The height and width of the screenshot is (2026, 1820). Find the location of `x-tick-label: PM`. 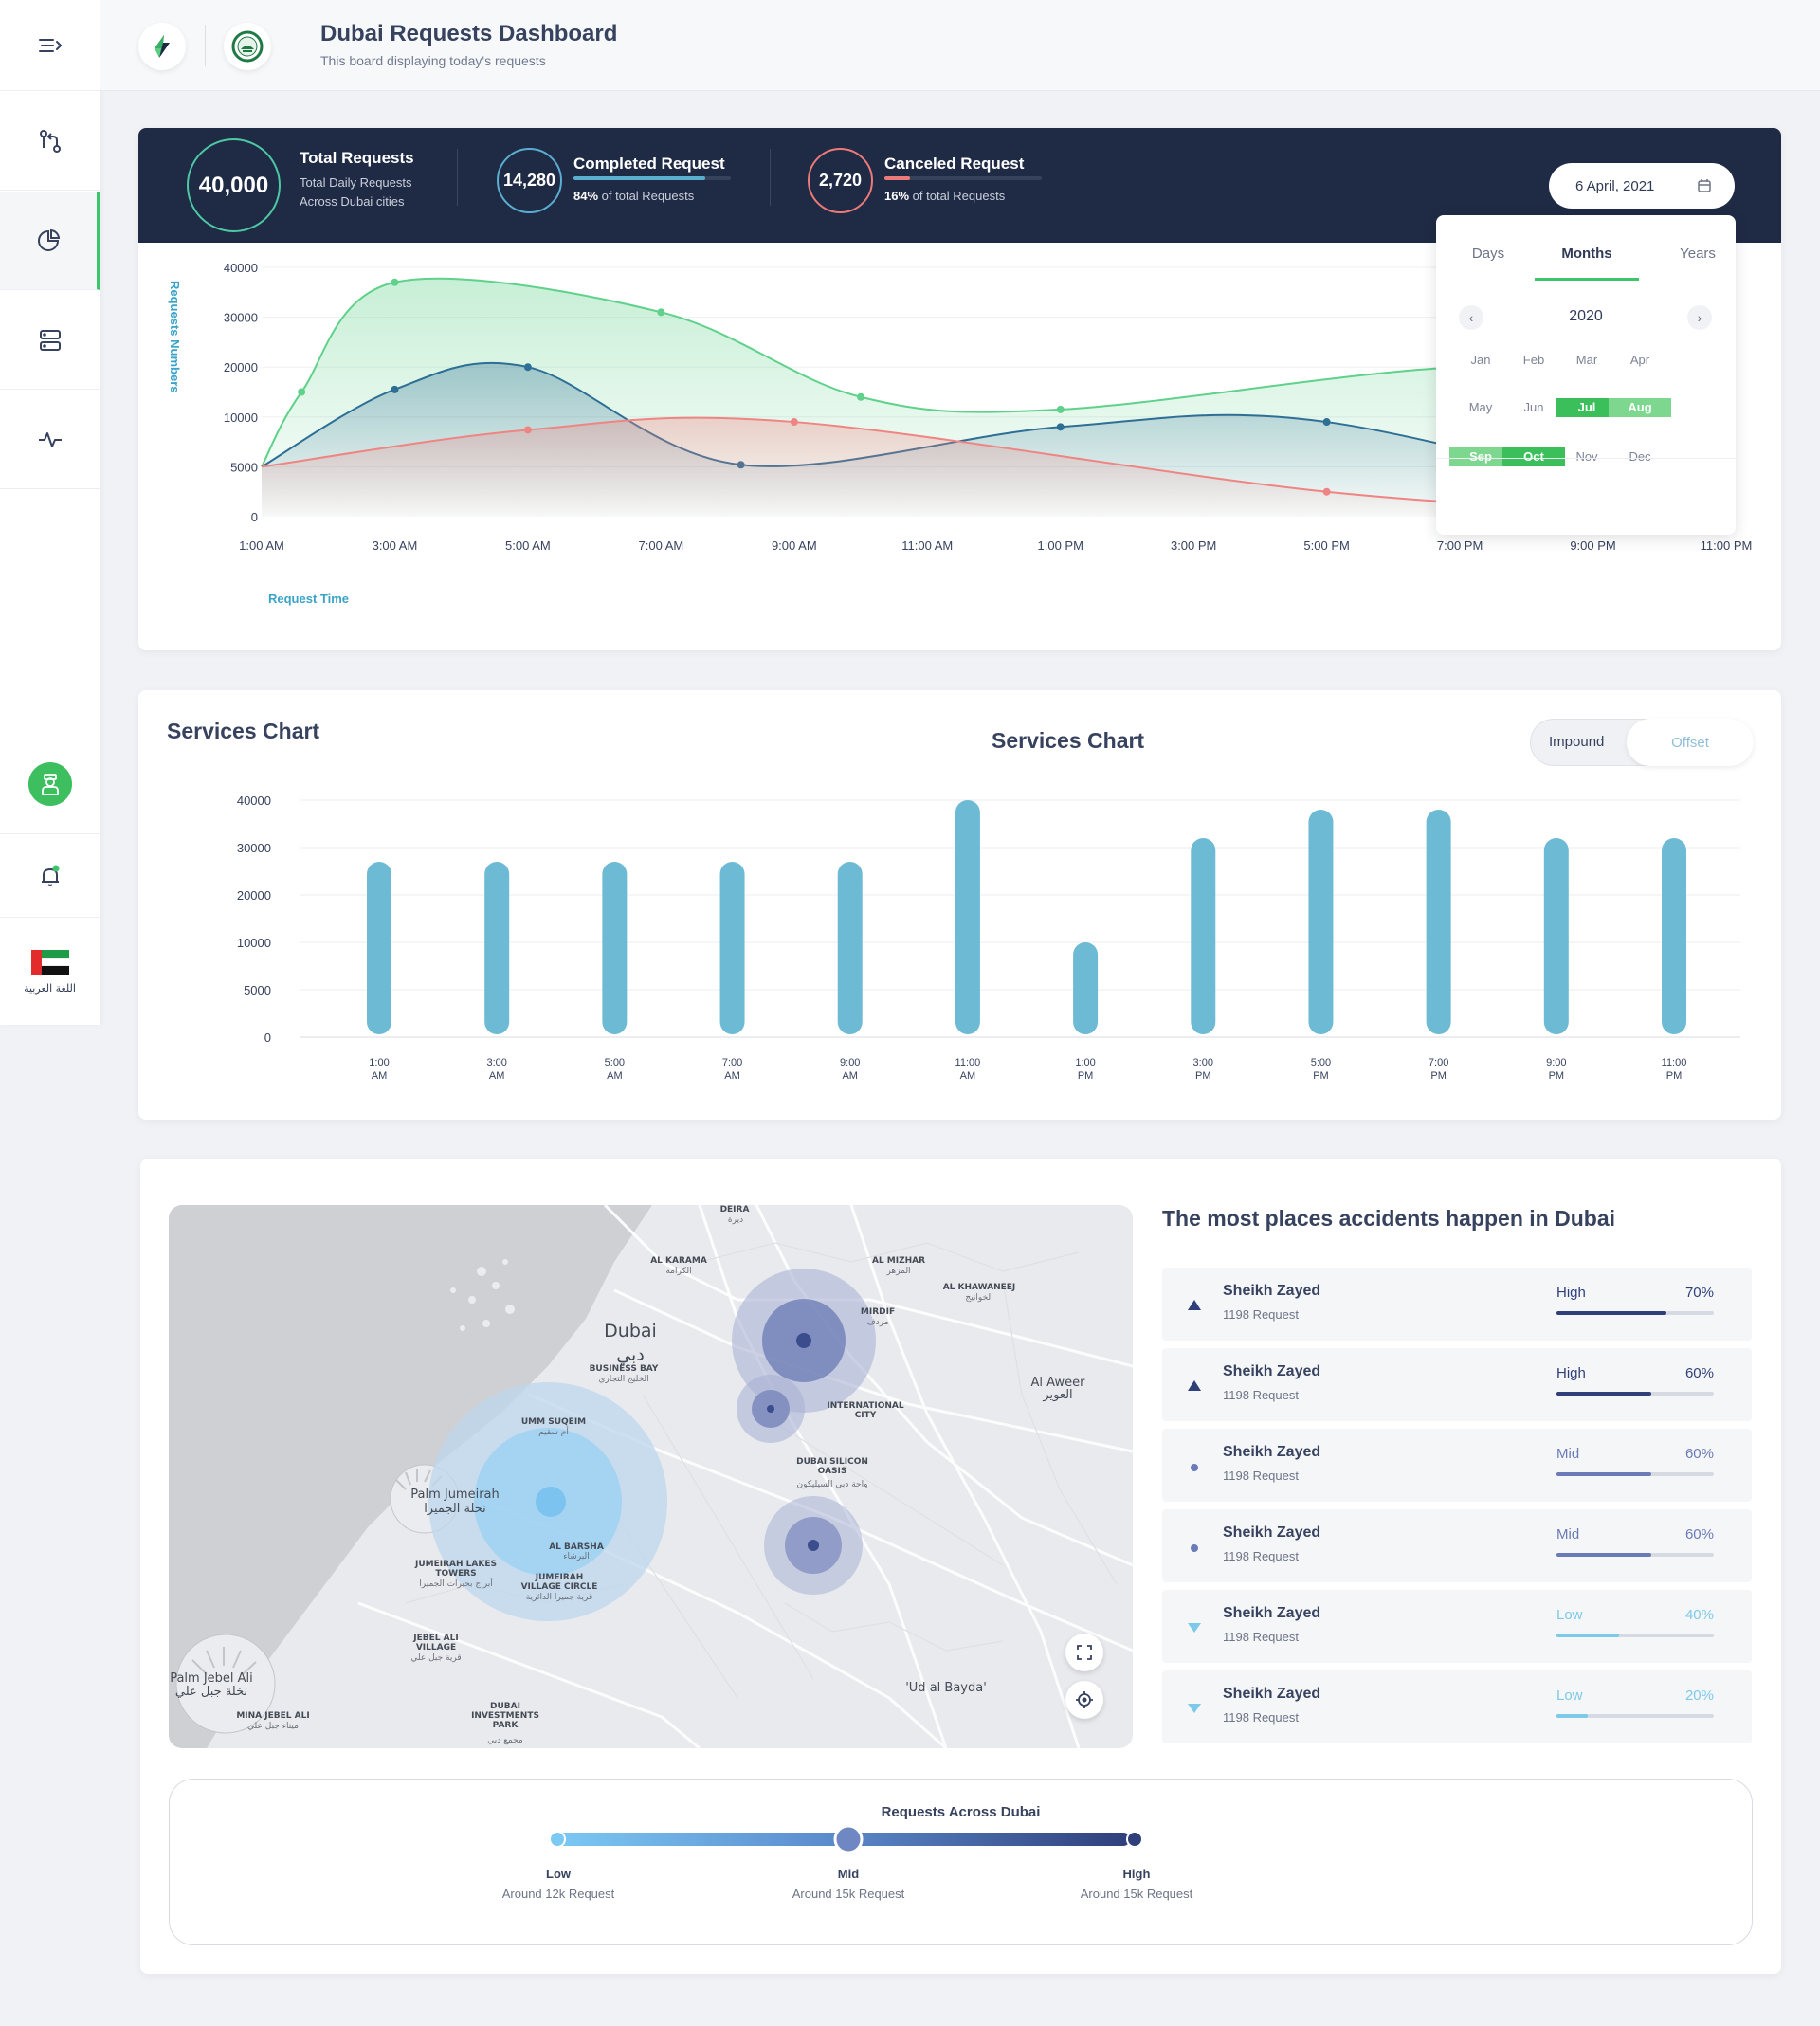

x-tick-label: PM is located at coordinates (1438, 1076).